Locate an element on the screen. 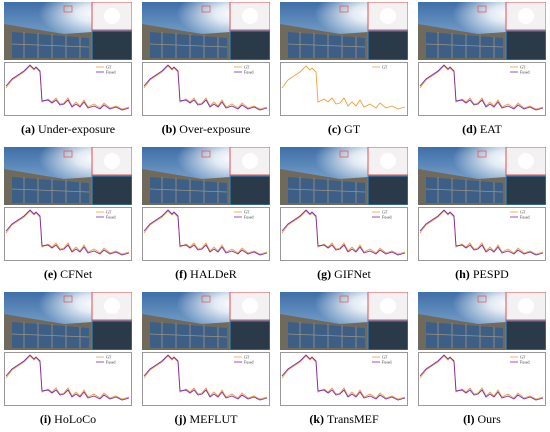  caption-tag: (c) is located at coordinates (334, 129).